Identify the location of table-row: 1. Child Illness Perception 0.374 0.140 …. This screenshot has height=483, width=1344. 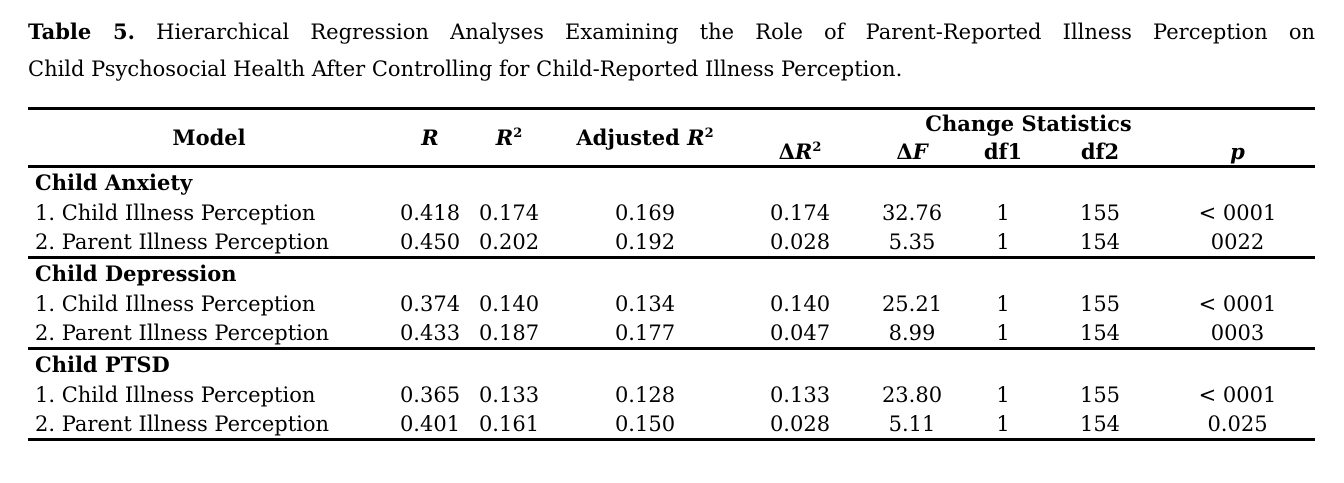
(671, 304).